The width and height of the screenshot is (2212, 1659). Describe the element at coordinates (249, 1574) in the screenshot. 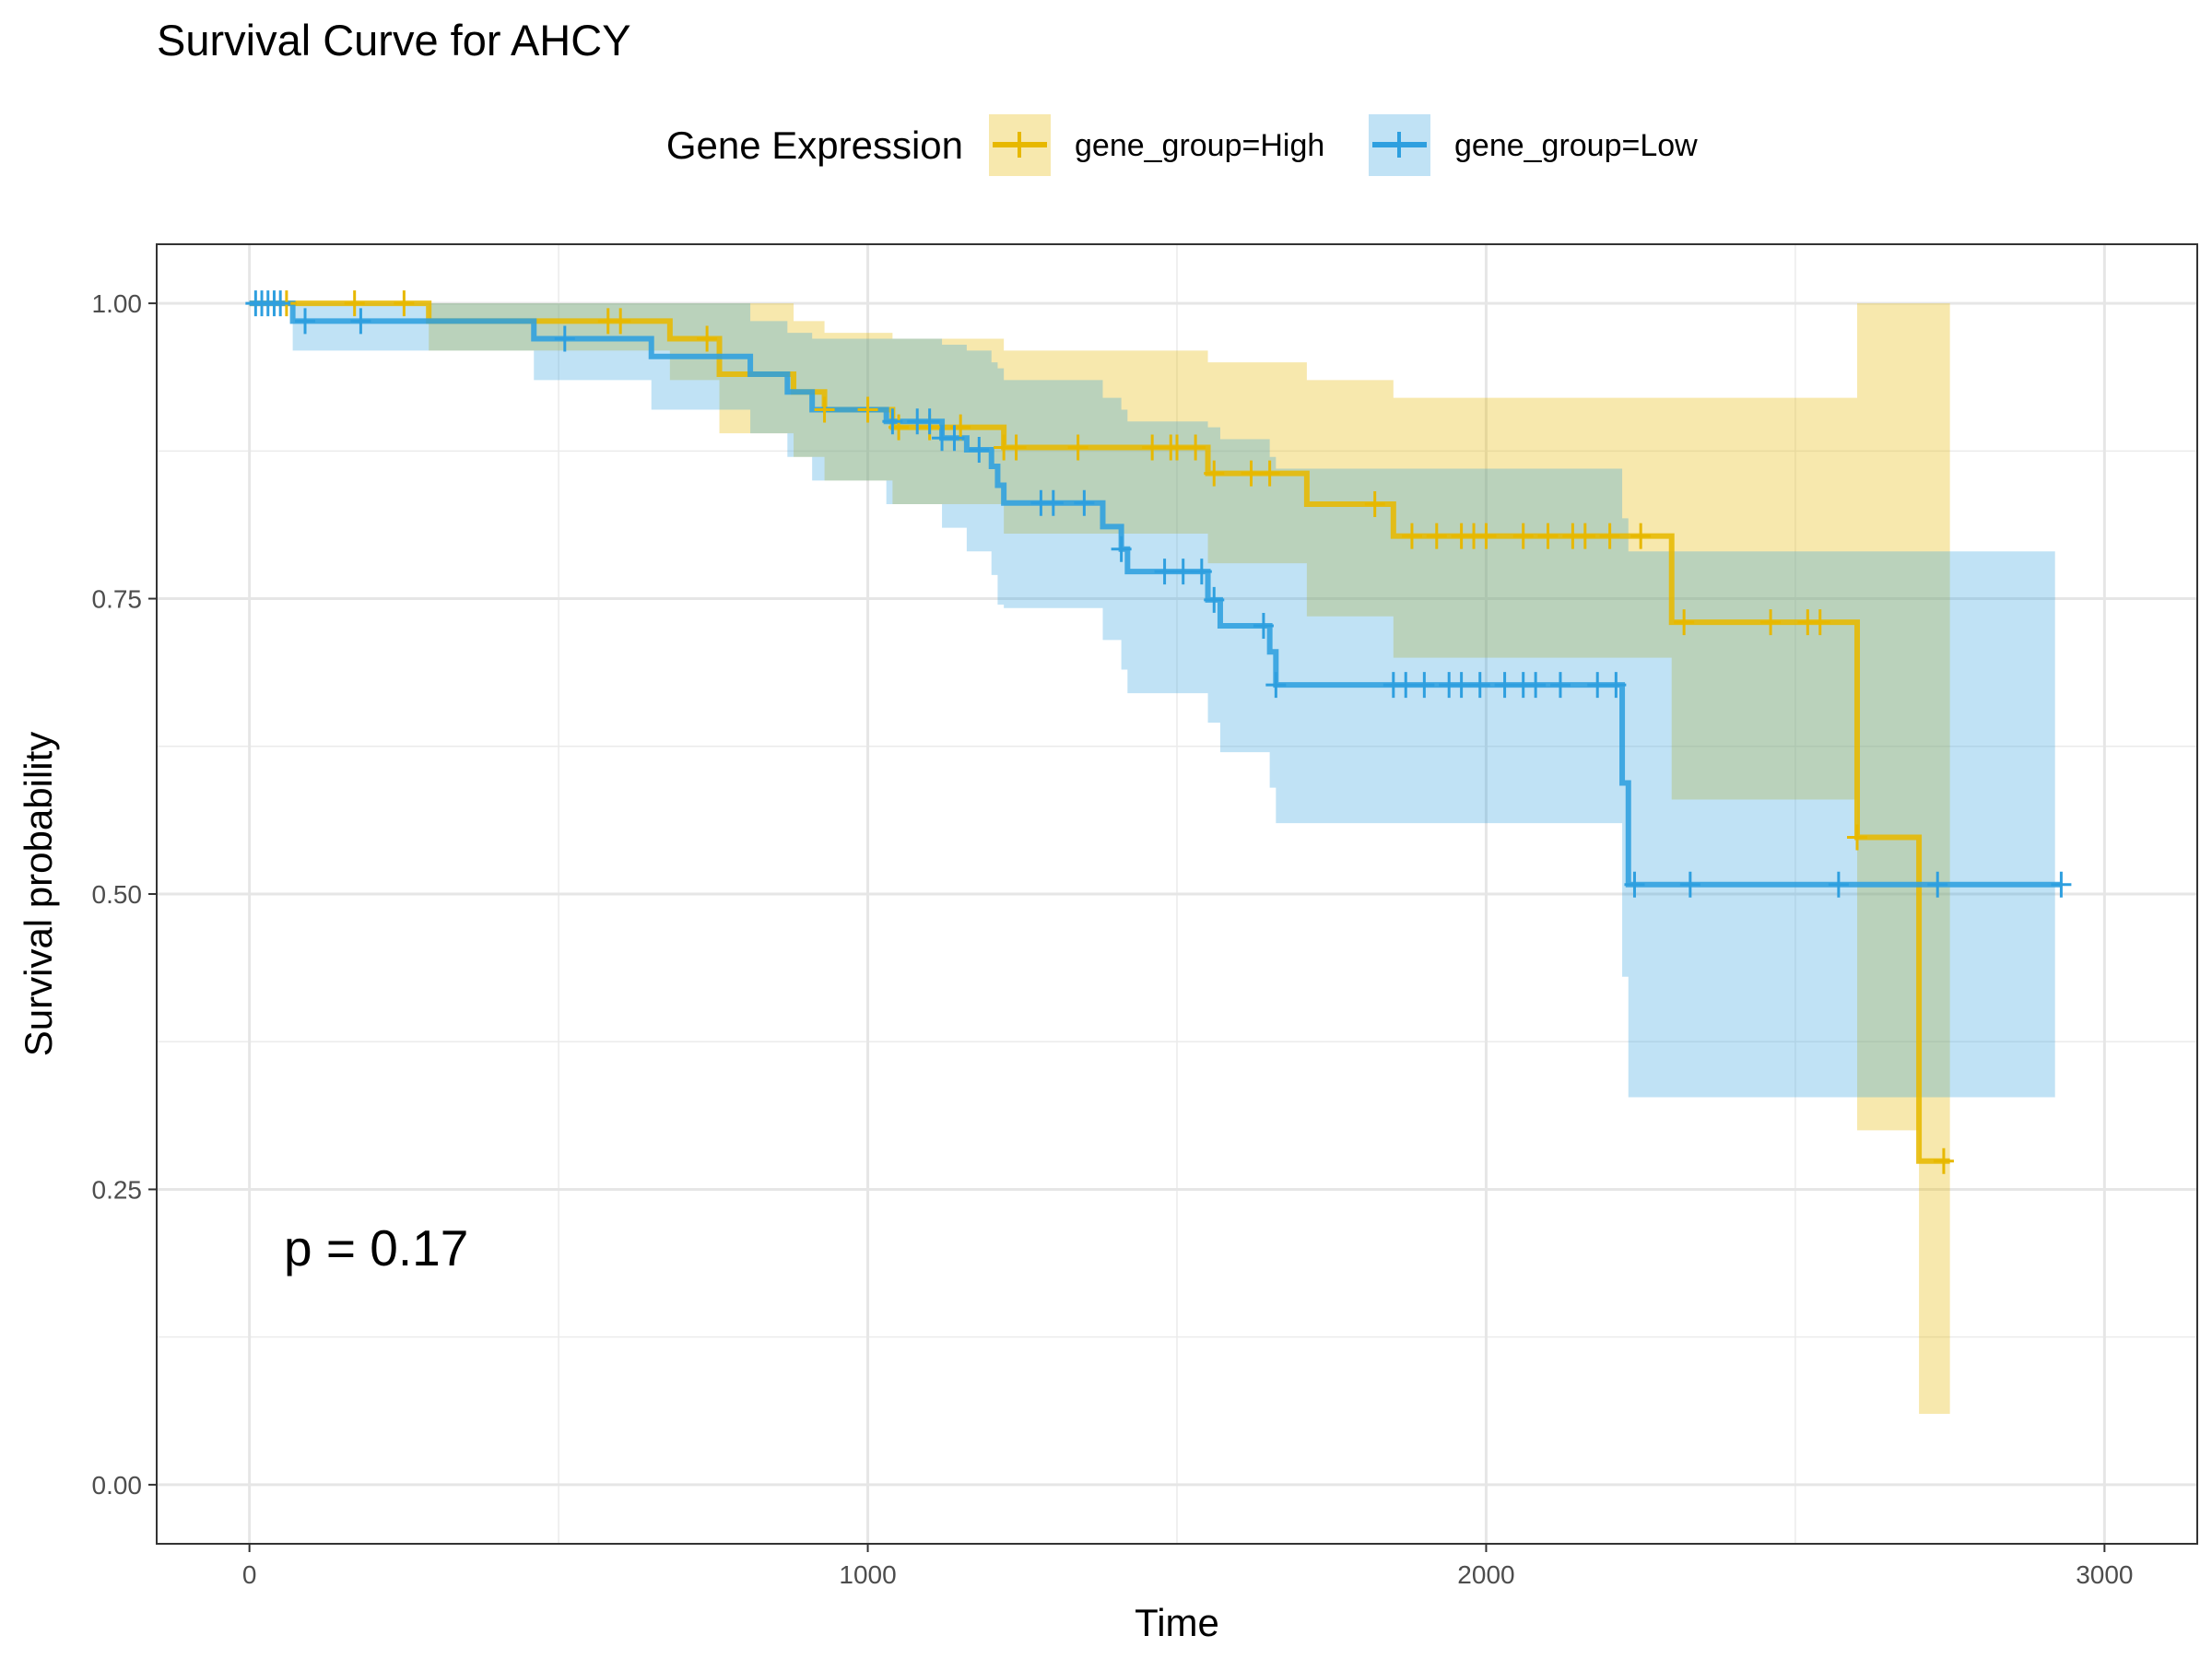

I see `x-tick-label: 0` at that location.